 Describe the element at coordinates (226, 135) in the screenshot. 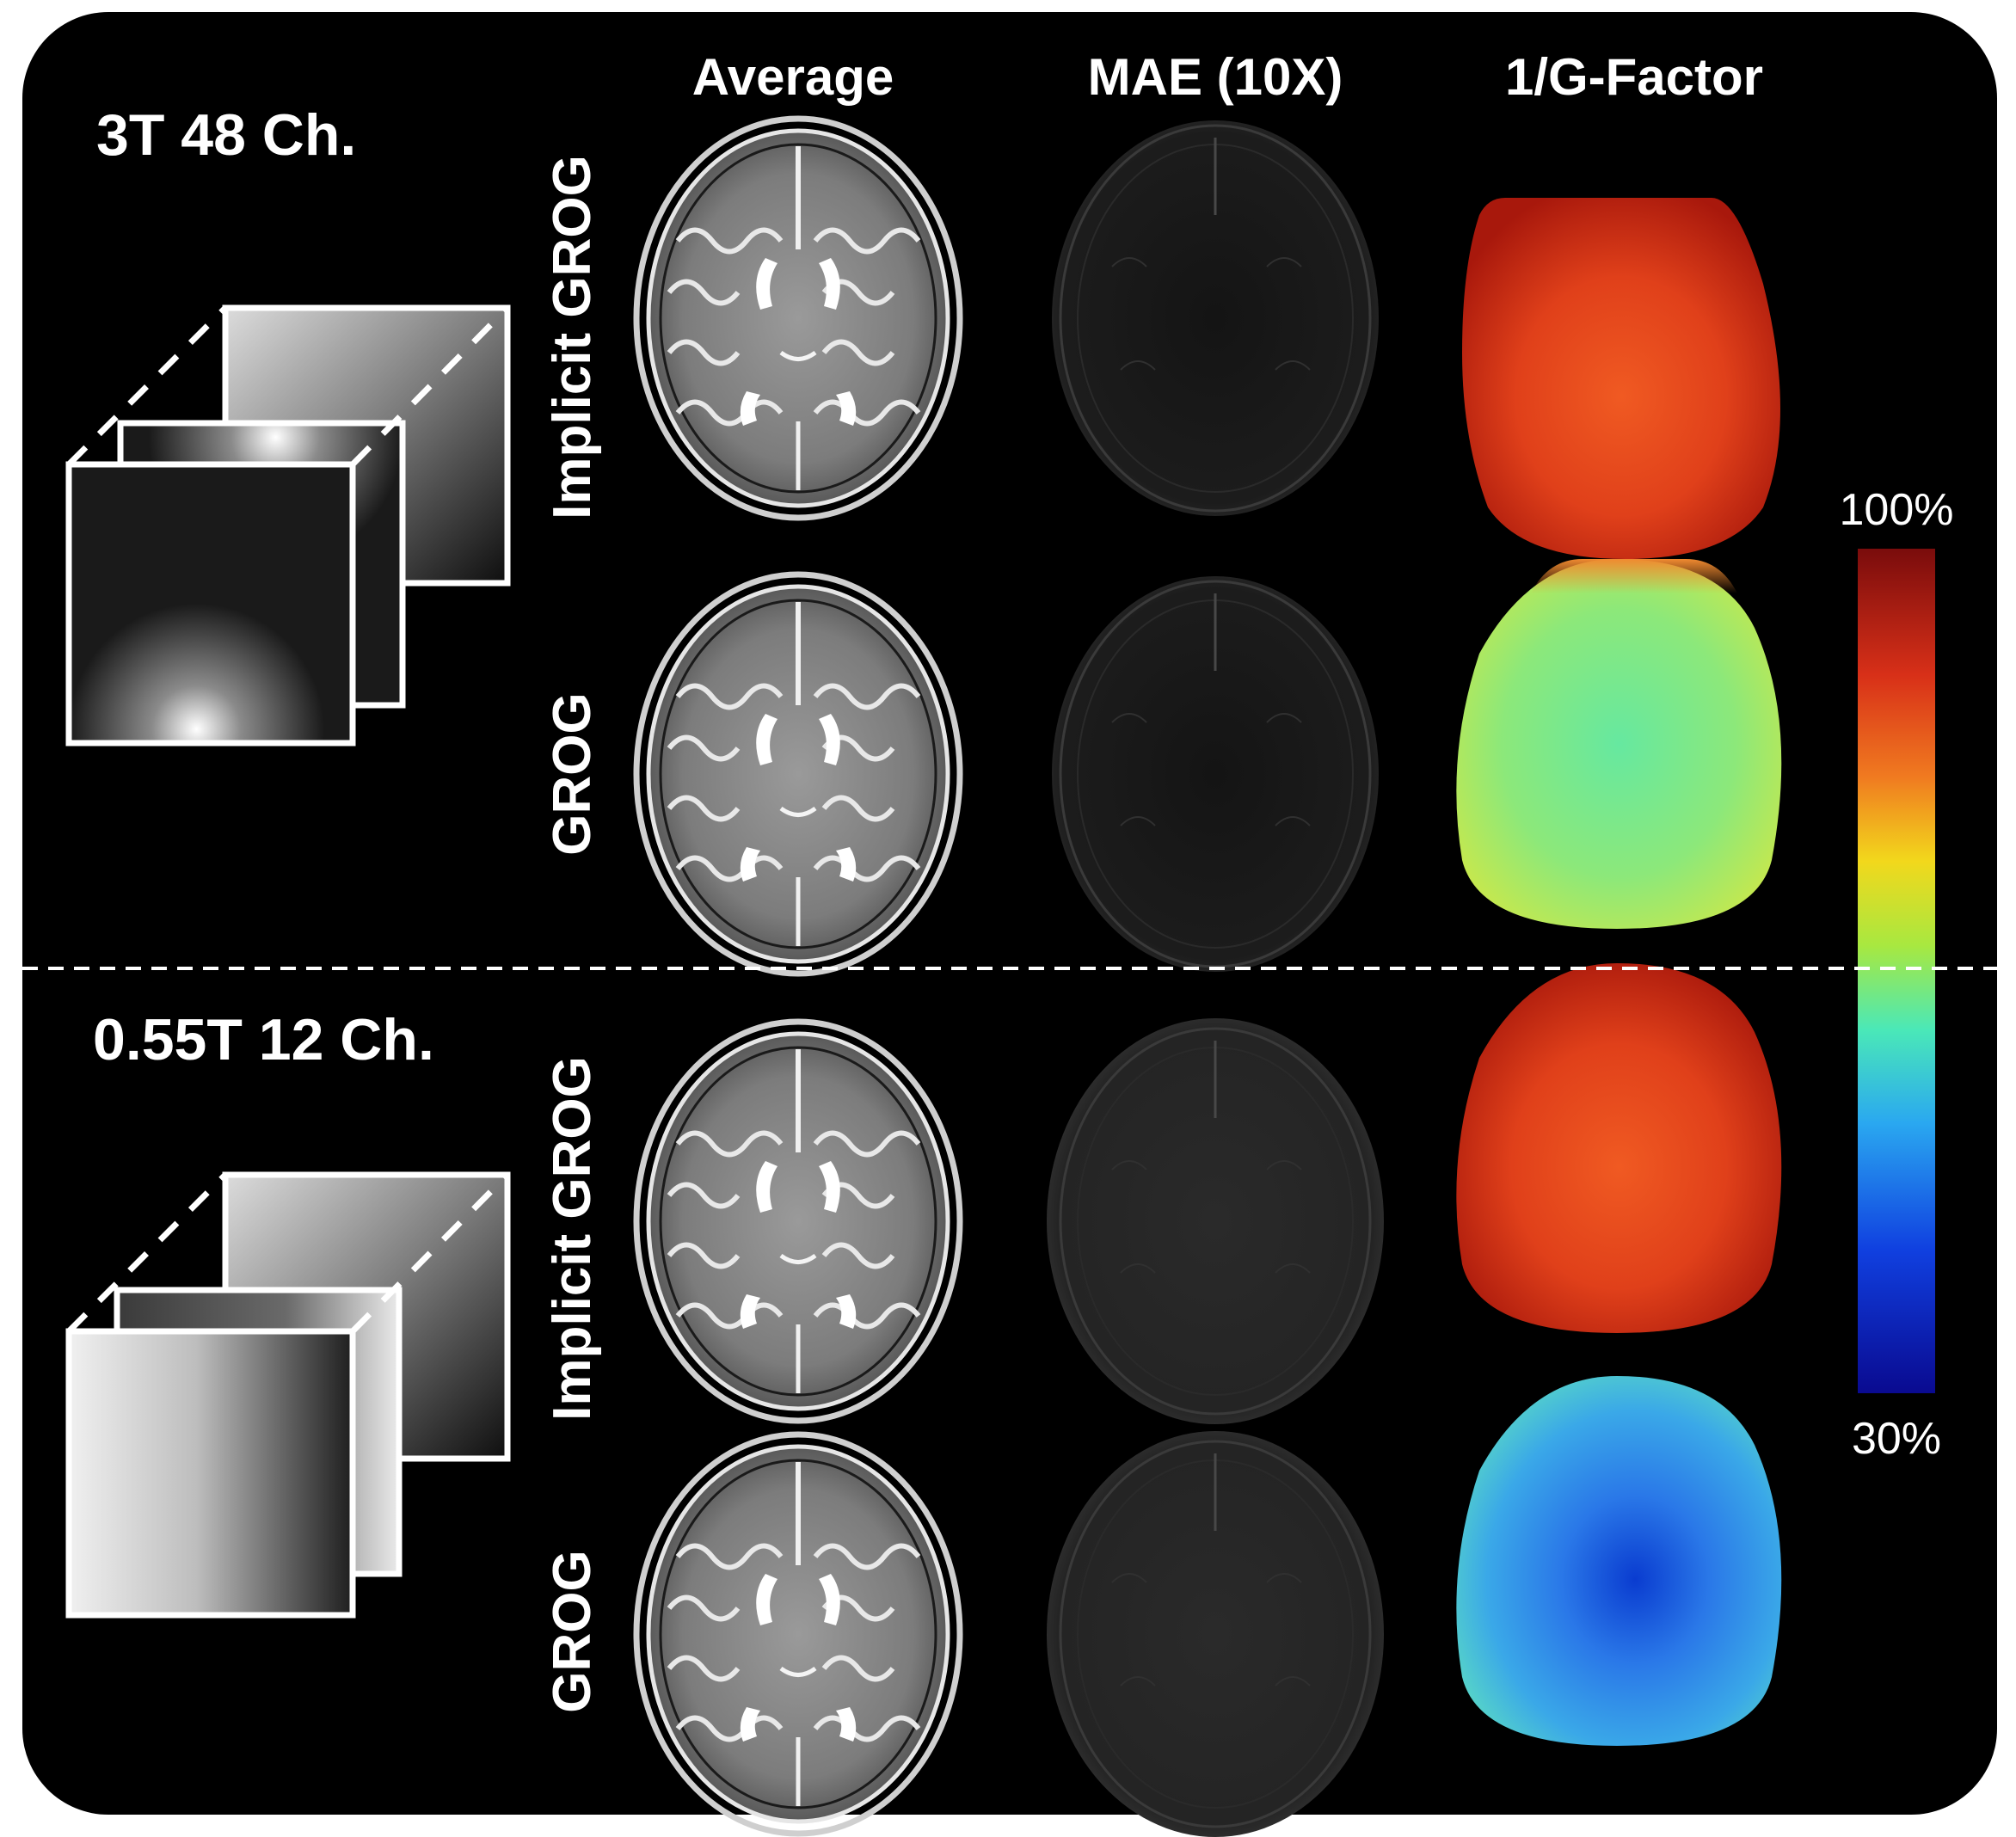

I see `section-title-3t: 3T 48 Ch.` at that location.